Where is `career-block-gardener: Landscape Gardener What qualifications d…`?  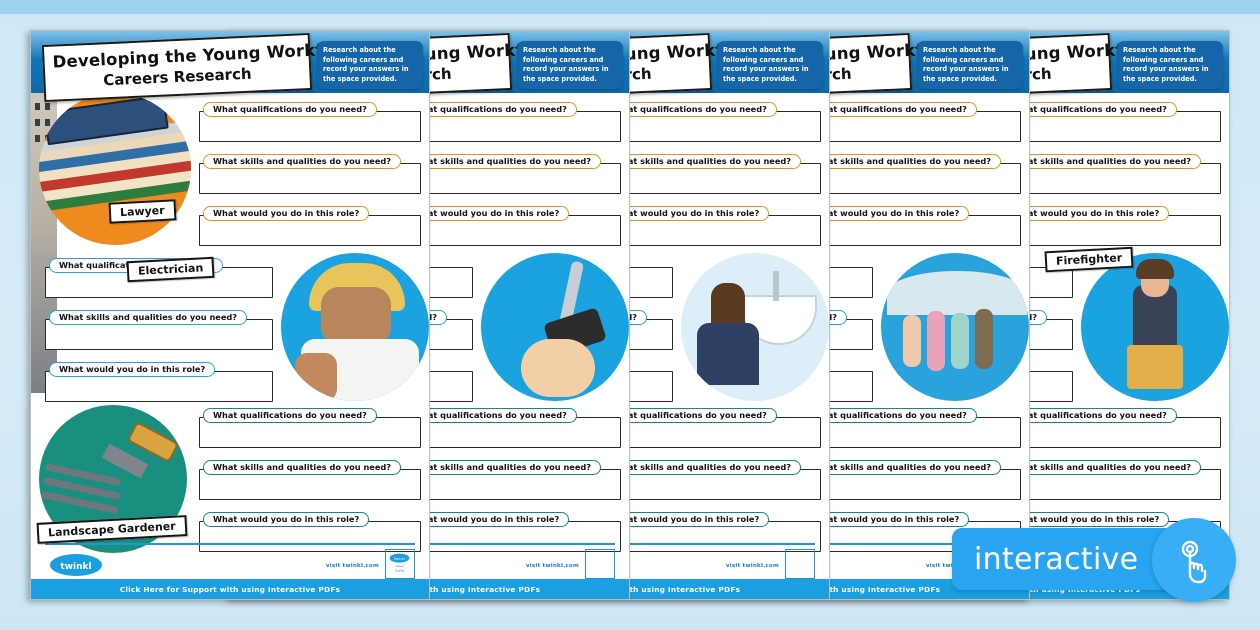 career-block-gardener: Landscape Gardener What qualifications d… is located at coordinates (230, 483).